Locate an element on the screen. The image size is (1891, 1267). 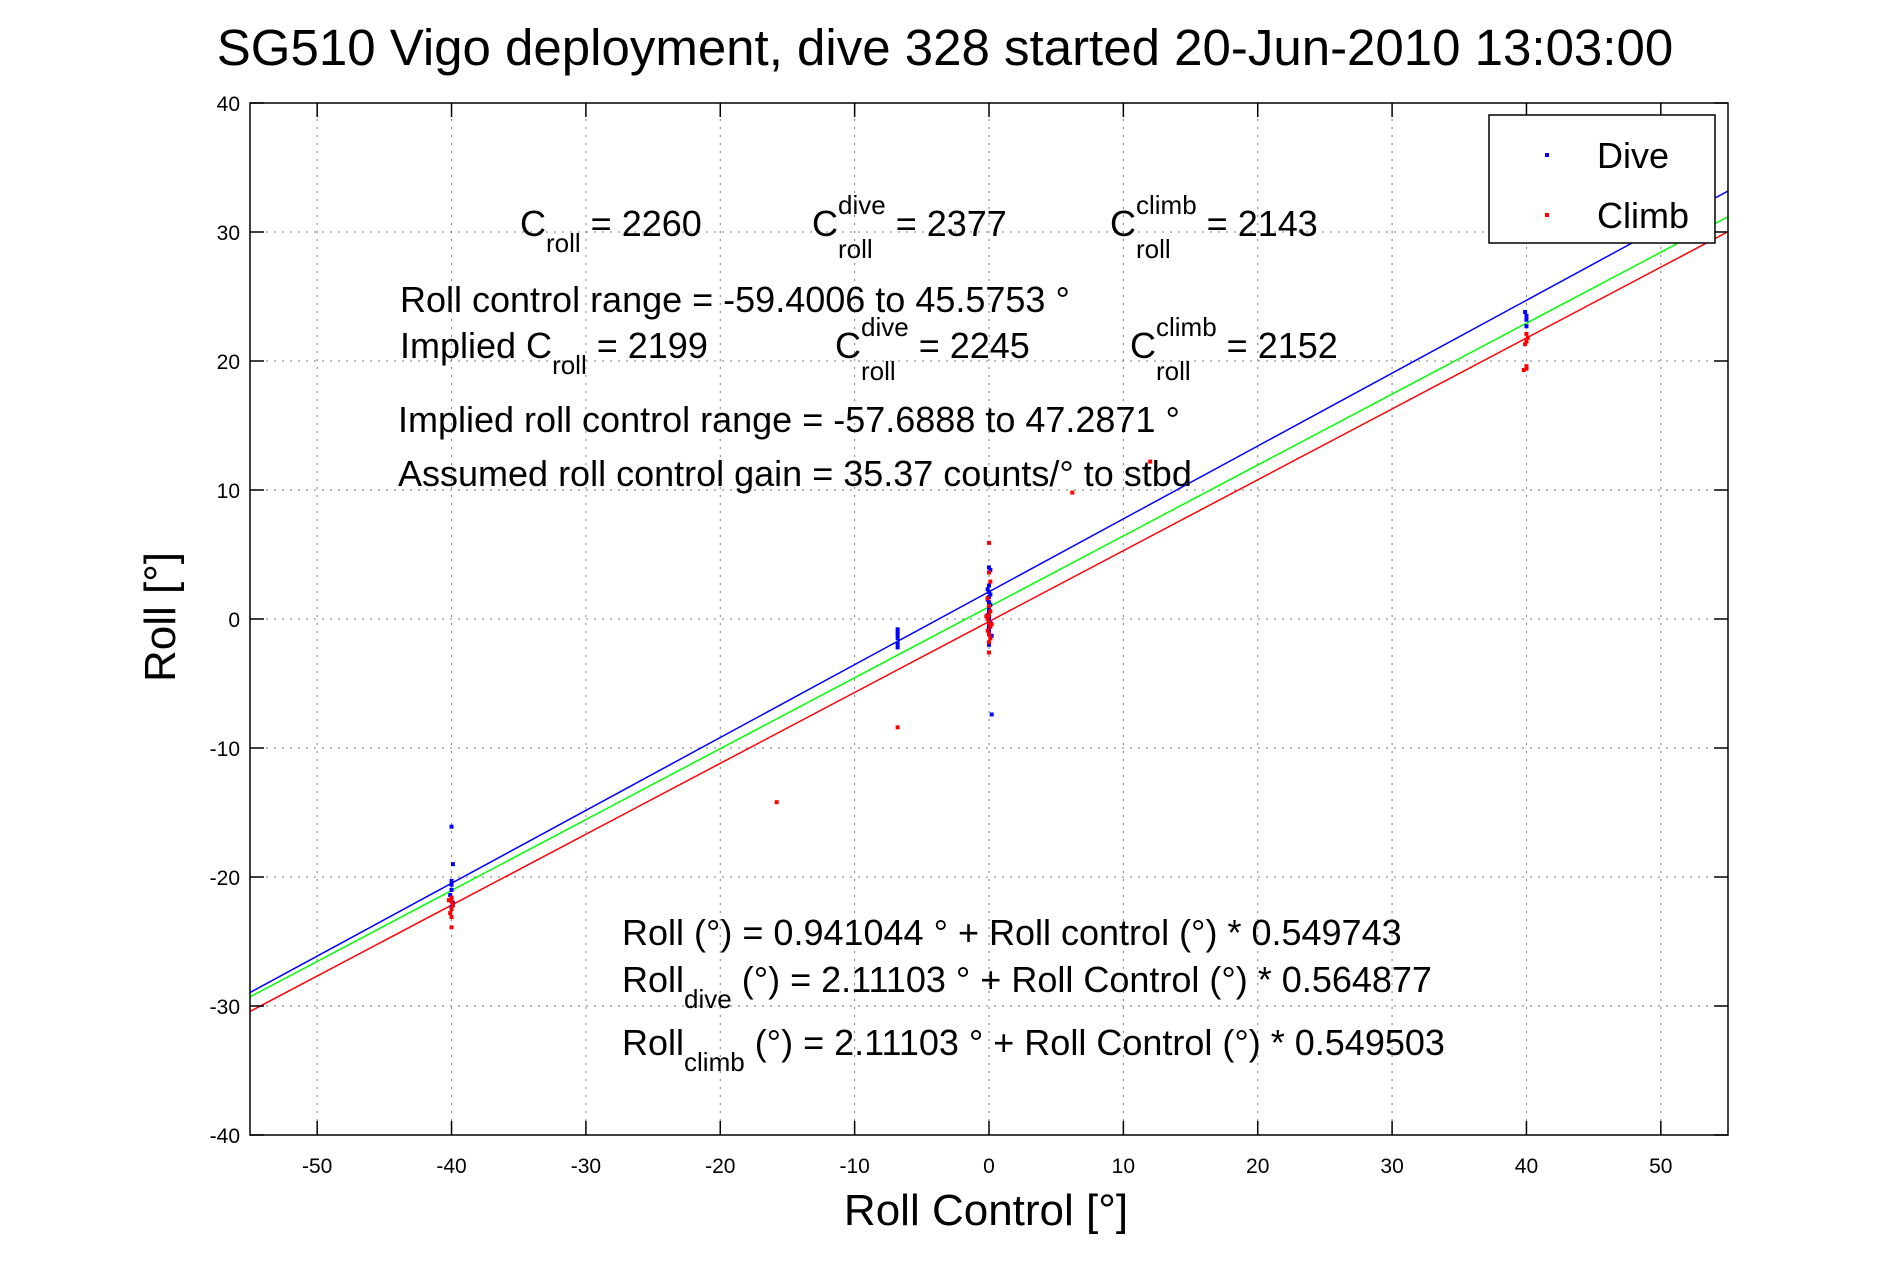
annotation-text: Implied Croll = 2199 is located at coordinates (554, 352).